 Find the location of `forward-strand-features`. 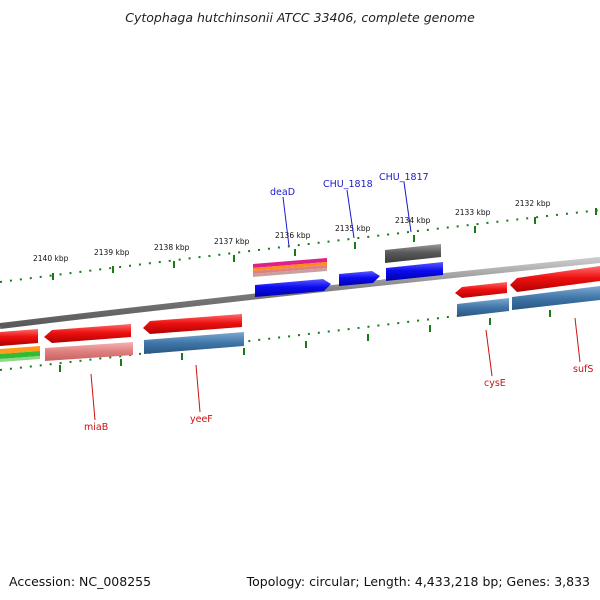

forward-strand-features is located at coordinates (348, 270).